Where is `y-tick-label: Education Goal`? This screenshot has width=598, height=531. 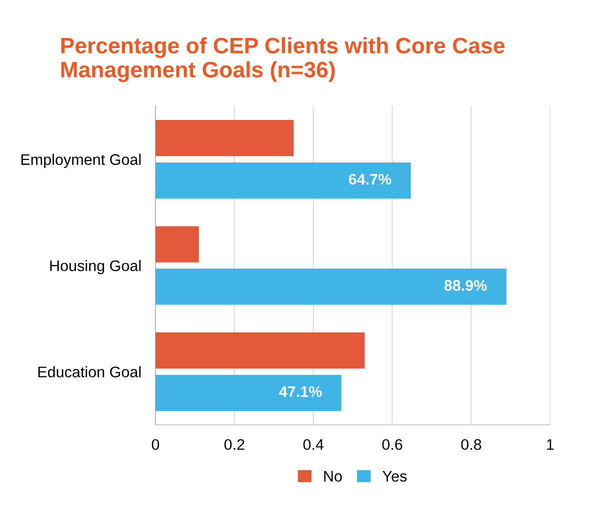
y-tick-label: Education Goal is located at coordinates (89, 372).